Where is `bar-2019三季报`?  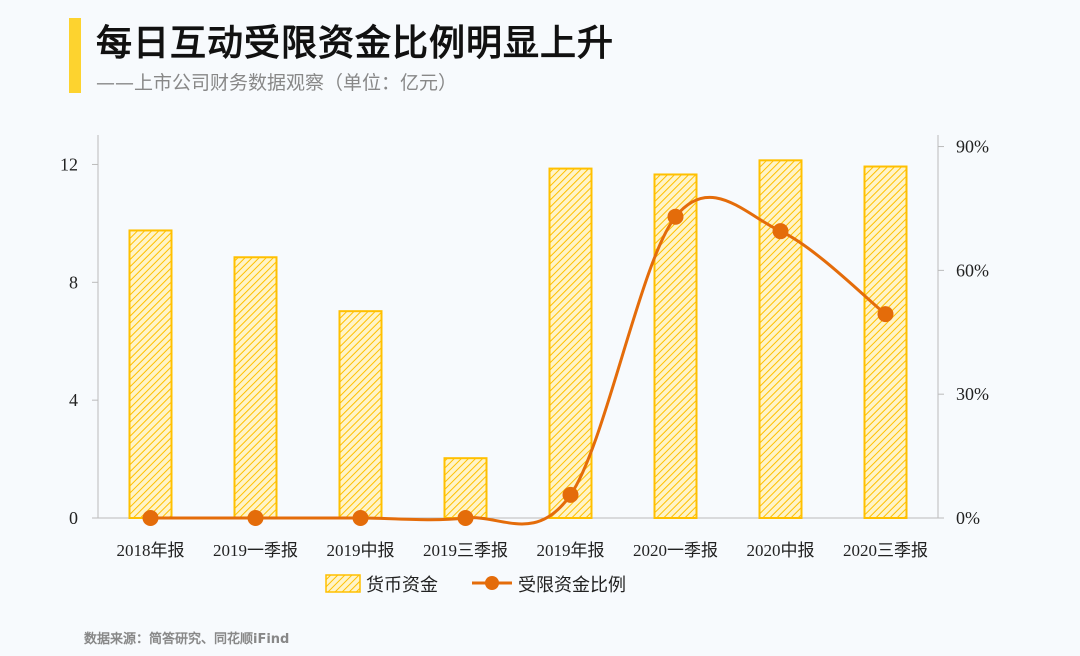 bar-2019三季报 is located at coordinates (465, 488).